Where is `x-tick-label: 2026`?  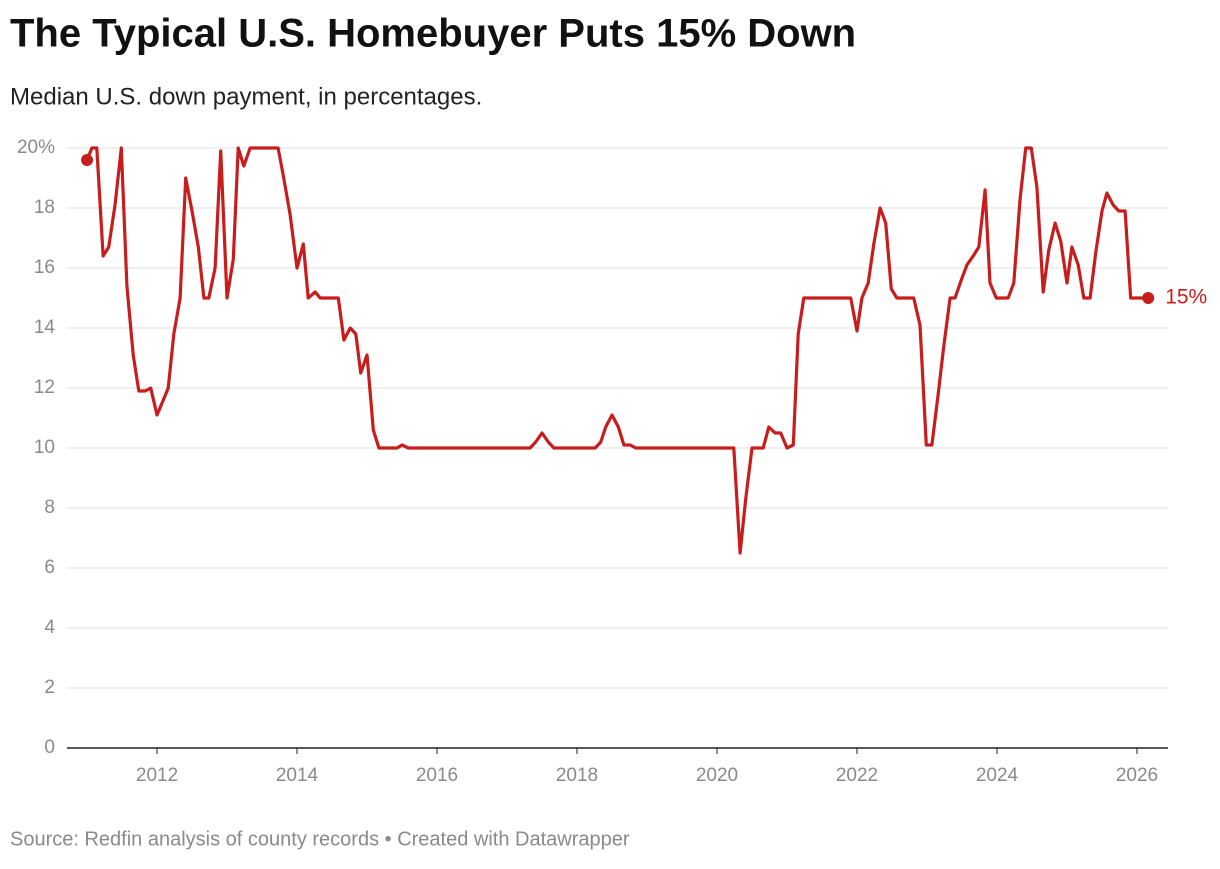 x-tick-label: 2026 is located at coordinates (1137, 775).